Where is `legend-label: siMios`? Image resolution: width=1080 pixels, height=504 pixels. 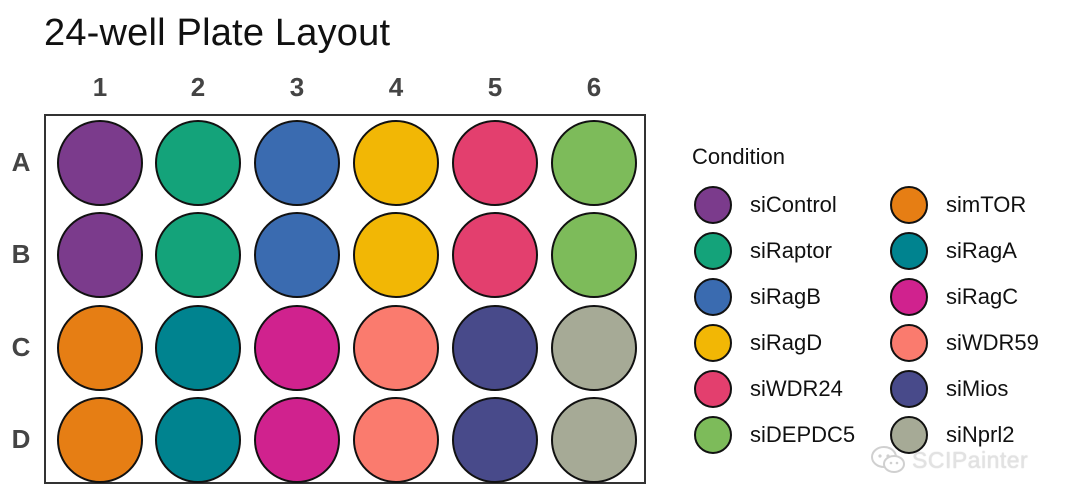 legend-label: siMios is located at coordinates (977, 388).